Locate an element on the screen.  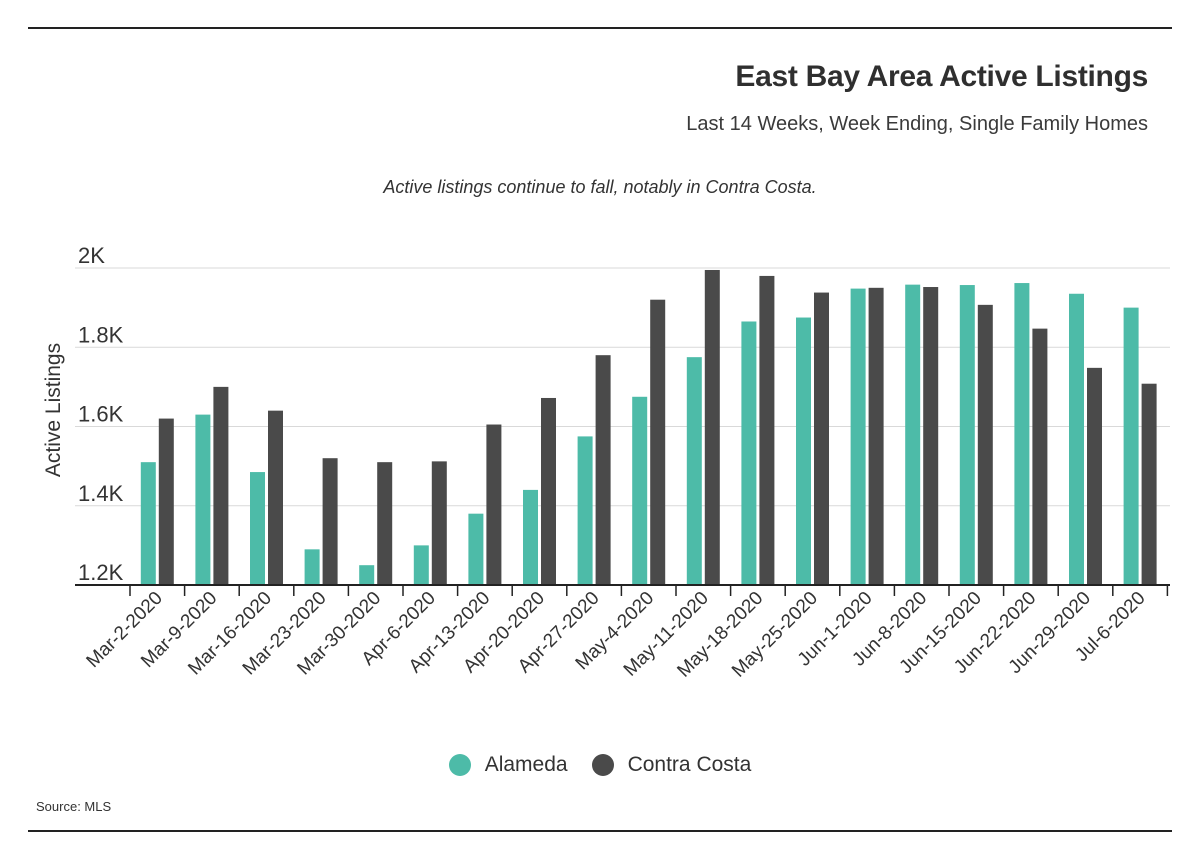
source-note: Source: MLS is located at coordinates (74, 806).